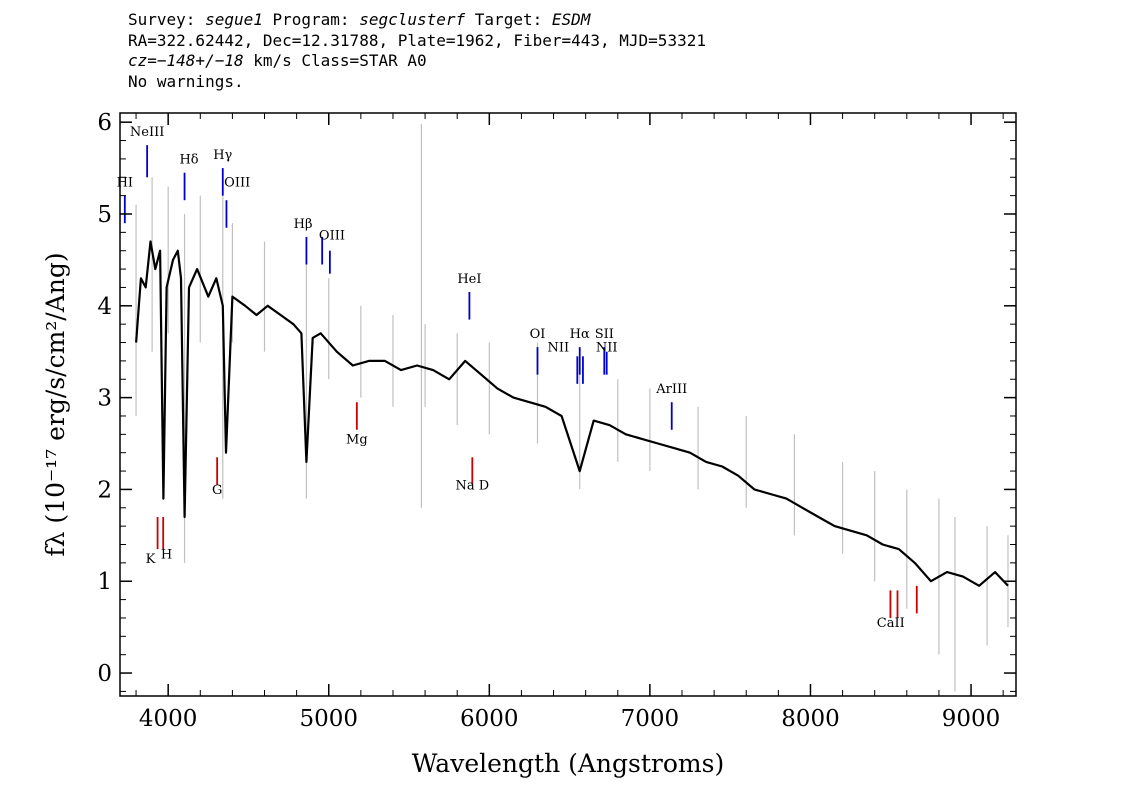  I want to click on x-tick-label: 6000, so click(489, 719).